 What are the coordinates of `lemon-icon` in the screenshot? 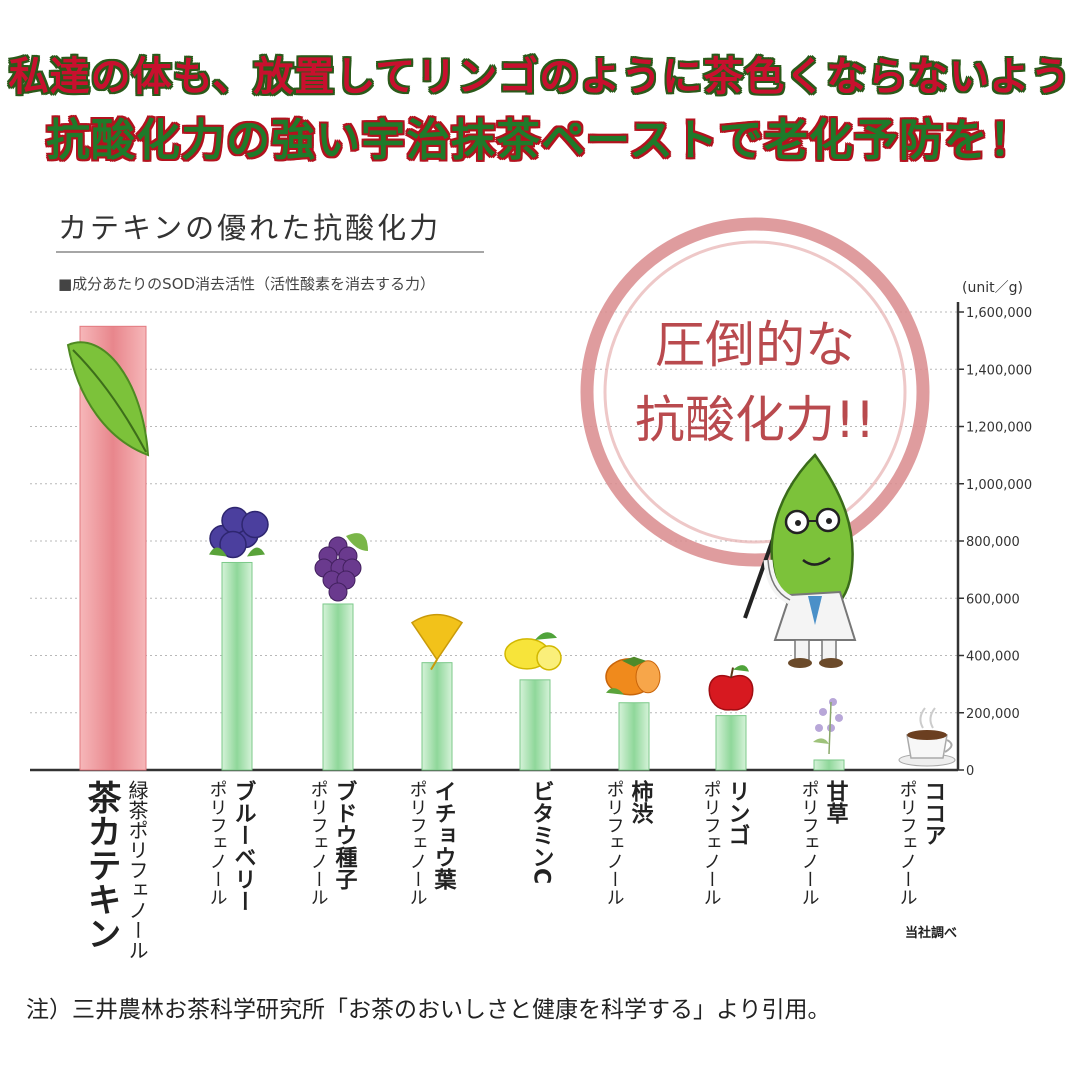 It's located at (533, 651).